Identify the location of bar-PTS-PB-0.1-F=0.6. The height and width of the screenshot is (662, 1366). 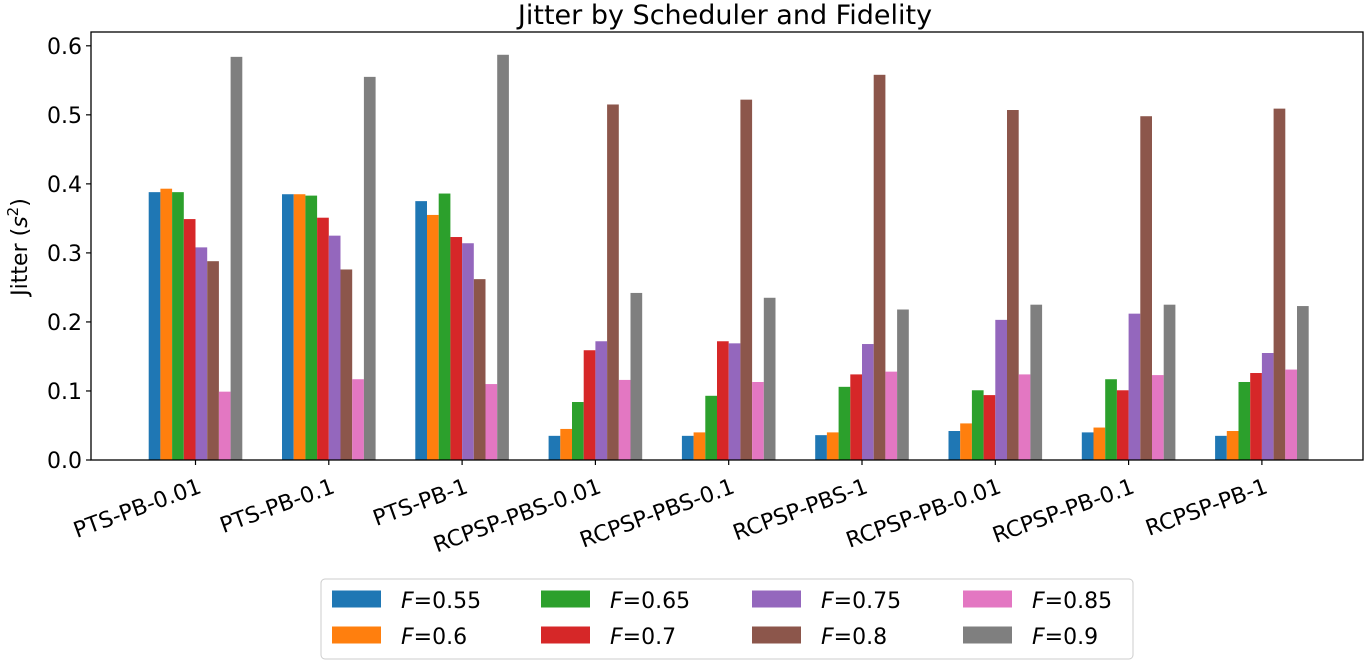
(299, 327).